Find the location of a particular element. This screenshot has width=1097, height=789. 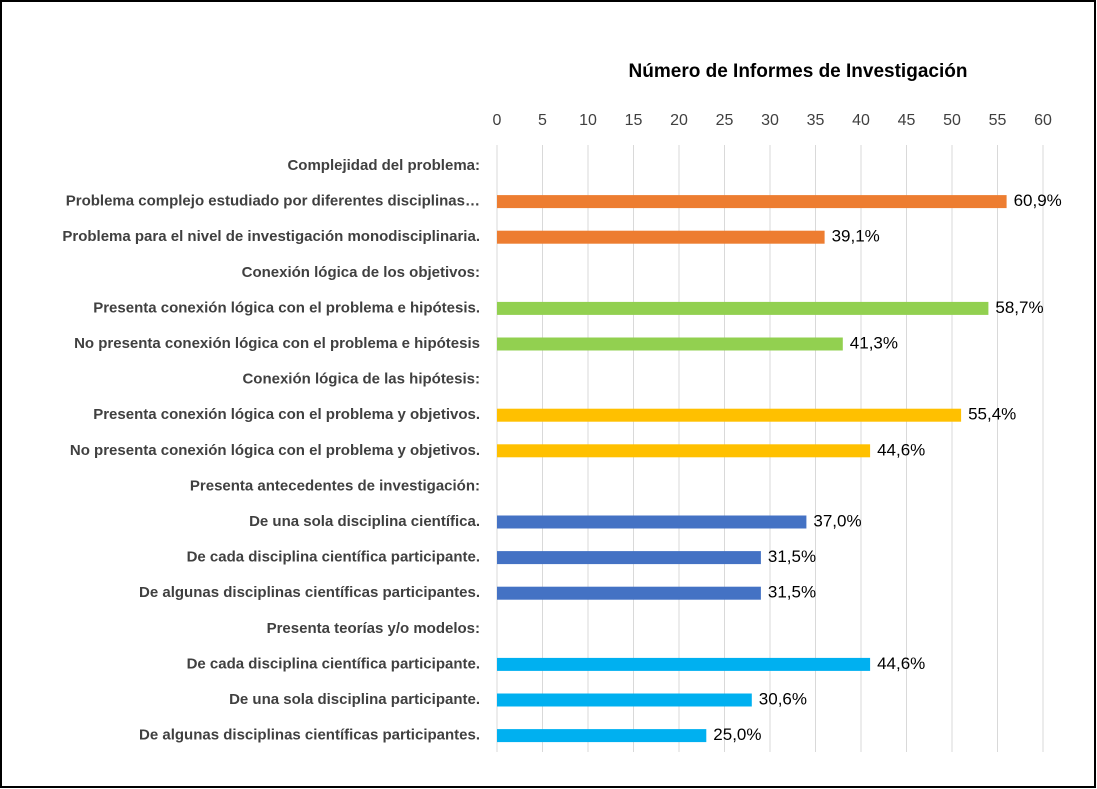

y-tick-label: De una sola disciplina participante. is located at coordinates (354, 699).